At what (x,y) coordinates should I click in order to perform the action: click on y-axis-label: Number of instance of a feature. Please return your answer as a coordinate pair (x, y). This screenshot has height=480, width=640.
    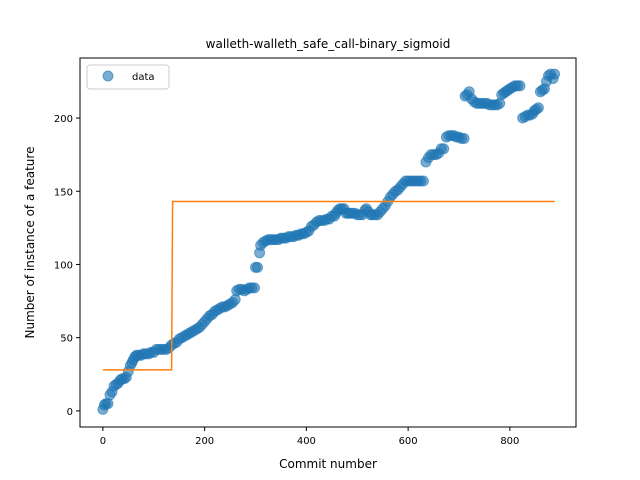
    Looking at the image, I should click on (30, 243).